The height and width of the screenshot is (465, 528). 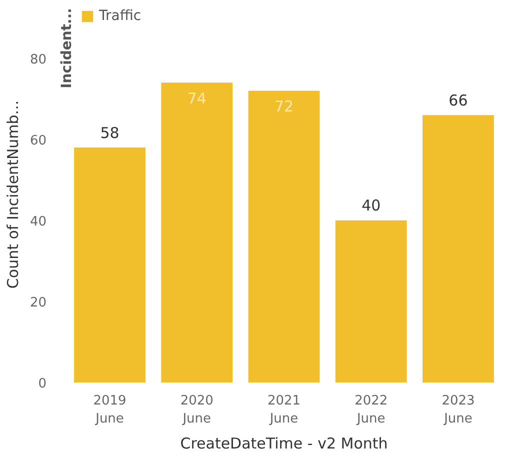 What do you see at coordinates (196, 98) in the screenshot?
I see `data-label: 74` at bounding box center [196, 98].